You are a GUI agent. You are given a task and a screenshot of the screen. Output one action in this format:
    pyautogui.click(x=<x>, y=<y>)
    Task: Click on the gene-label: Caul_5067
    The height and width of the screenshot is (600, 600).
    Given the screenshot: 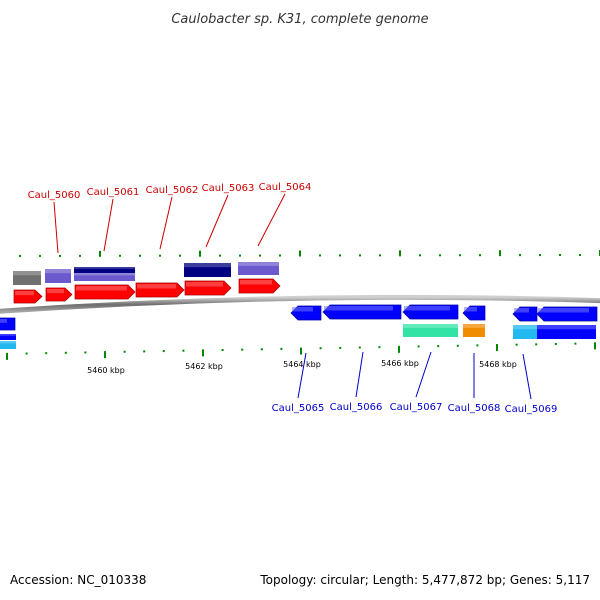 What is the action you would take?
    pyautogui.click(x=416, y=407)
    